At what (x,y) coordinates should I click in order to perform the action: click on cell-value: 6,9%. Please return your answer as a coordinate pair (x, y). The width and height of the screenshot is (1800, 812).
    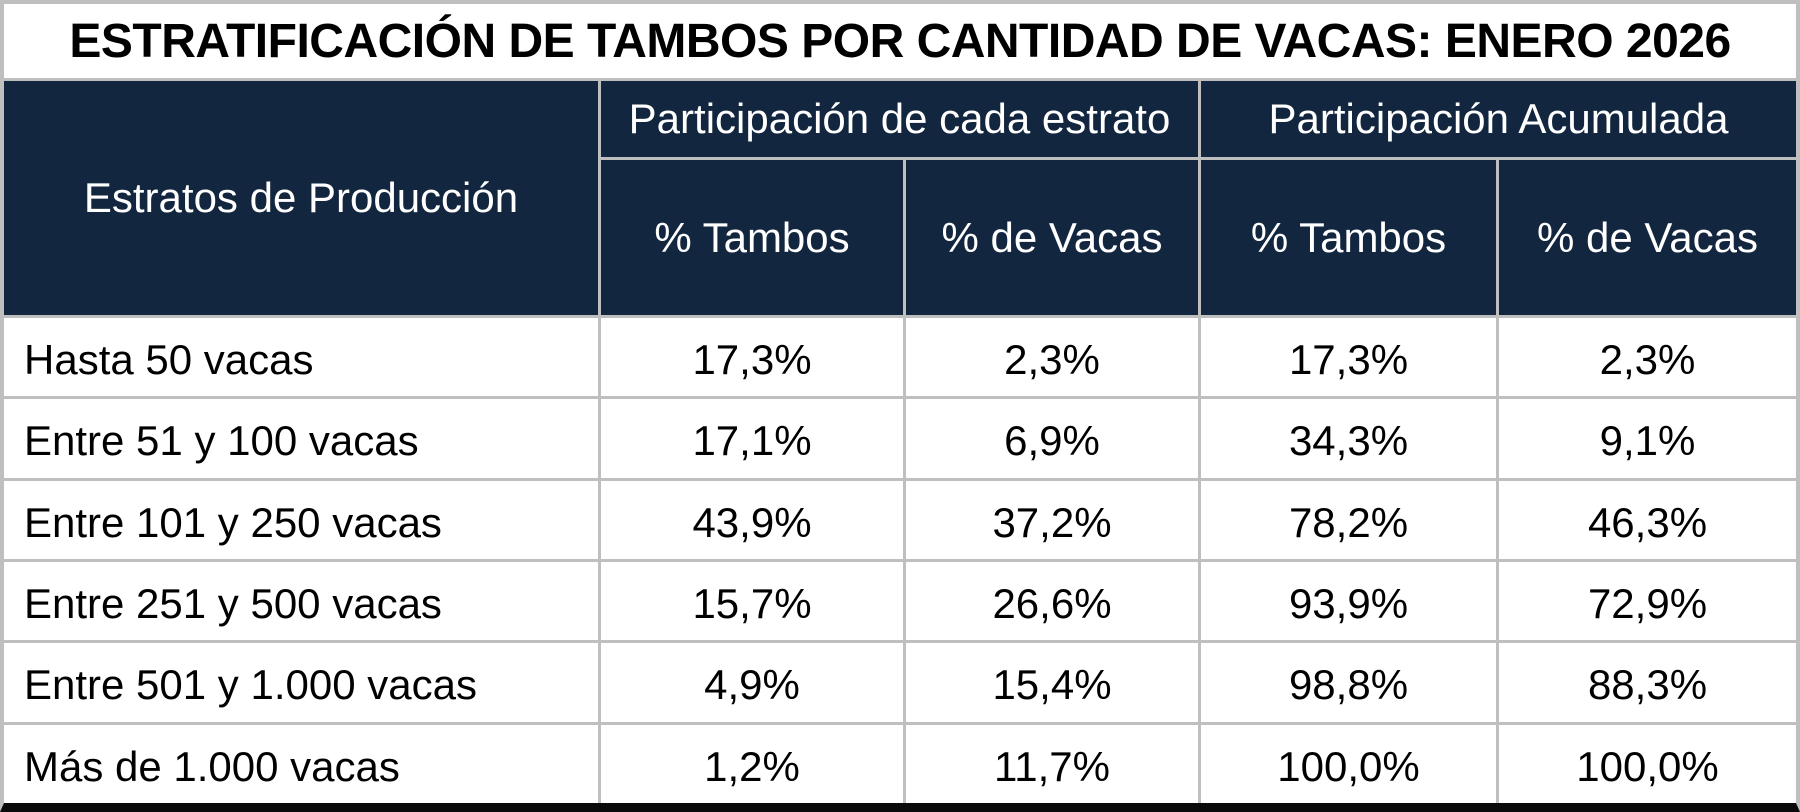
    Looking at the image, I should click on (1052, 438).